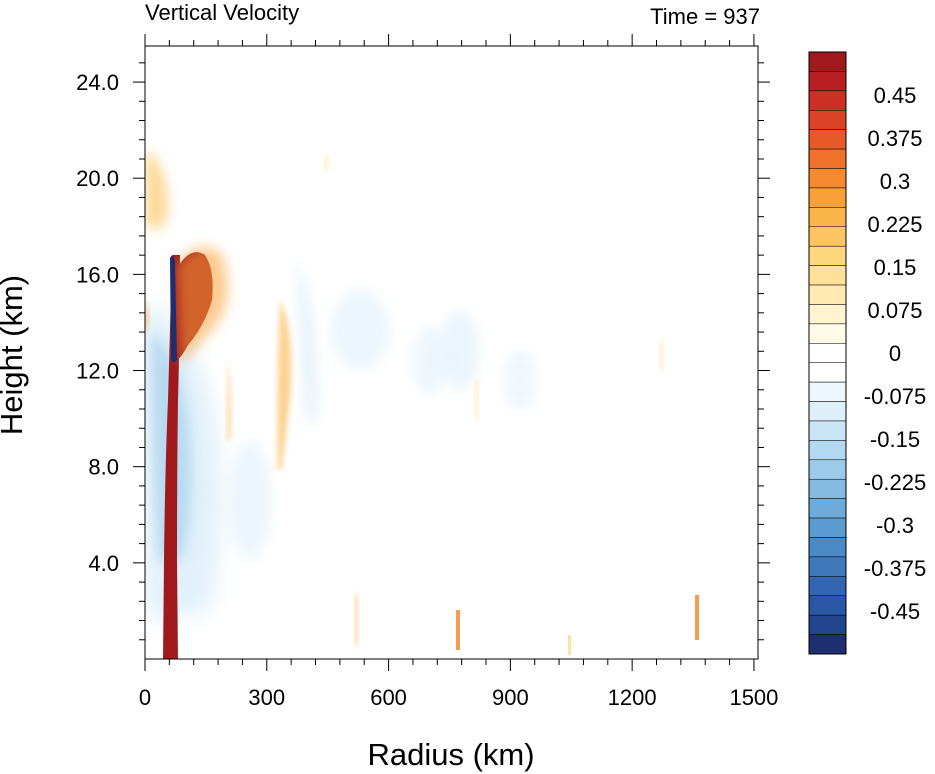 This screenshot has width=935, height=774. Describe the element at coordinates (895, 267) in the screenshot. I see `colorbar-label: 0.15` at that location.